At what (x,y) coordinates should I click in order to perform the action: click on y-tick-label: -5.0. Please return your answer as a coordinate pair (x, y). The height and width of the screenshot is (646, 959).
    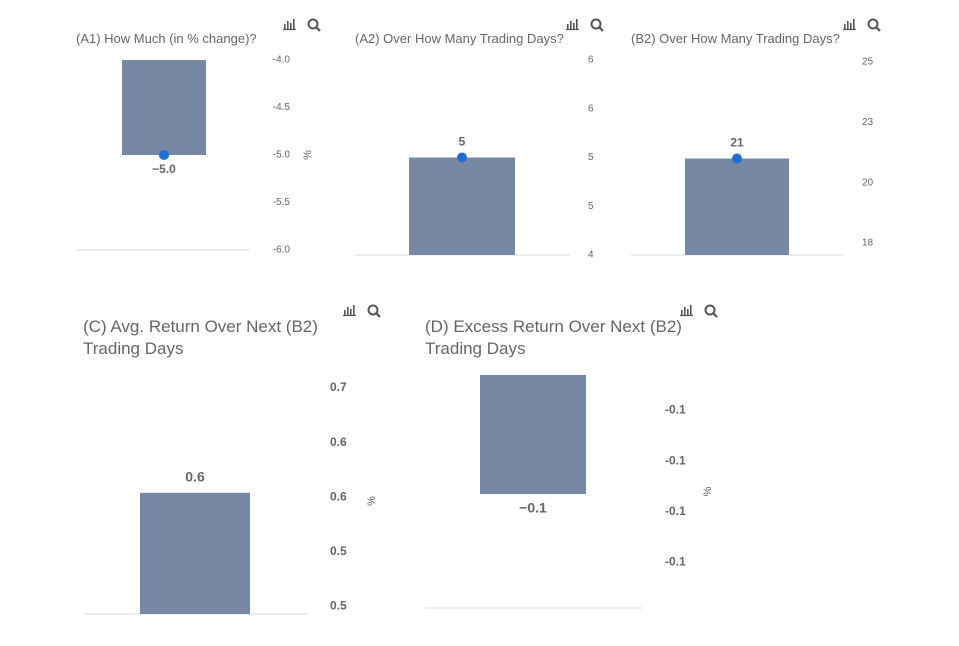
    Looking at the image, I should click on (282, 155).